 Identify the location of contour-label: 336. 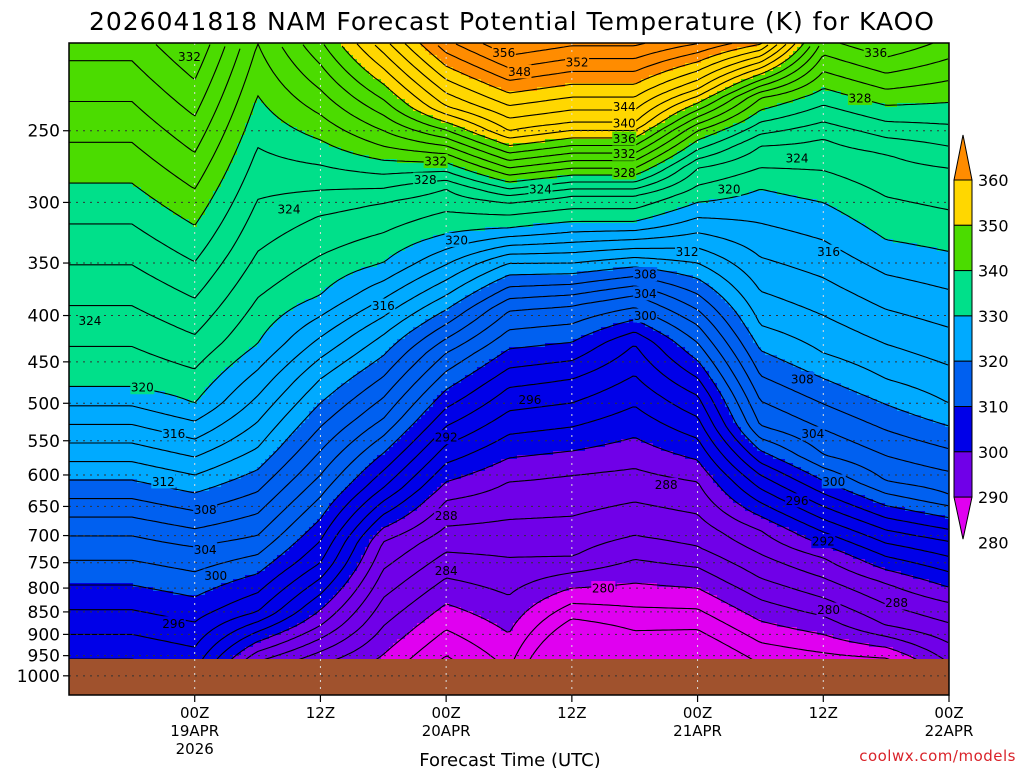
(624, 139).